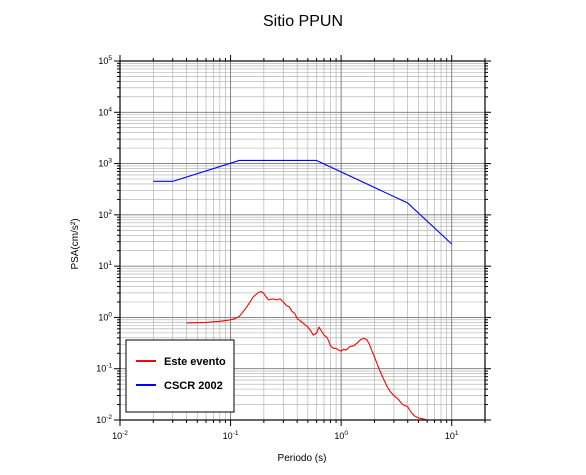 Image resolution: width=586 pixels, height=475 pixels. Describe the element at coordinates (105, 265) in the screenshot. I see `y-tick-label: 10¹` at that location.